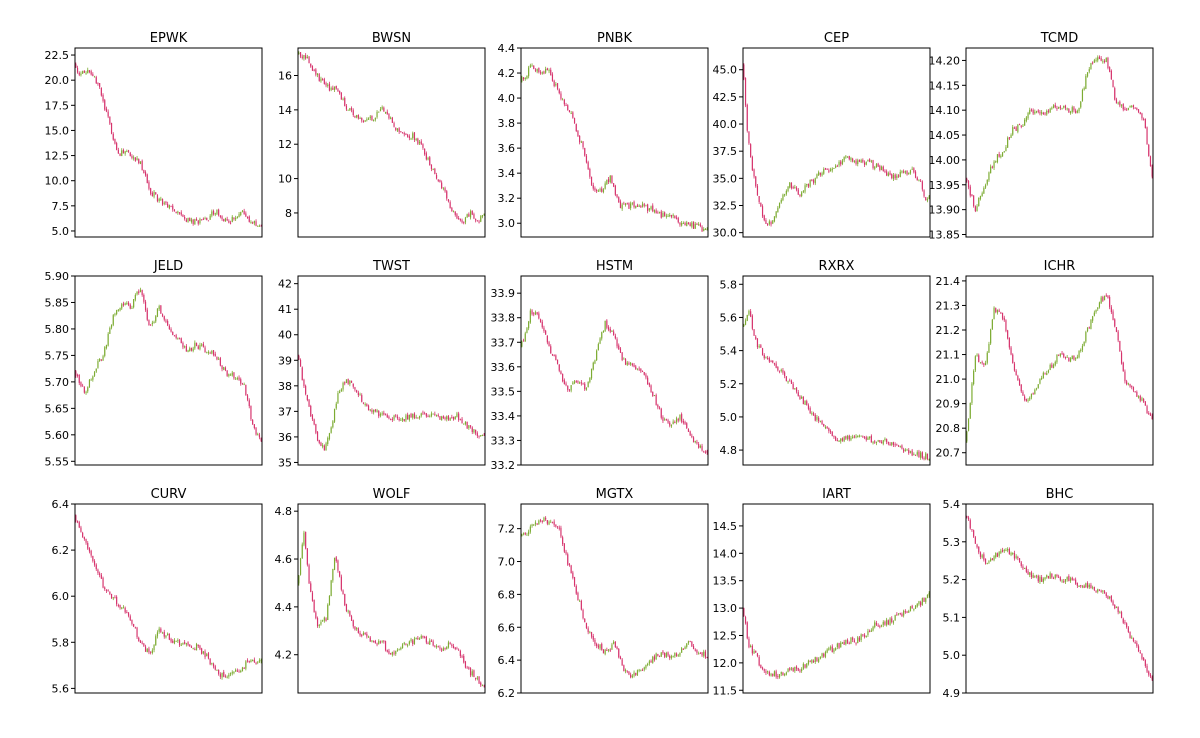 Image resolution: width=1200 pixels, height=738 pixels. I want to click on y-tick-label: 40.0, so click(725, 124).